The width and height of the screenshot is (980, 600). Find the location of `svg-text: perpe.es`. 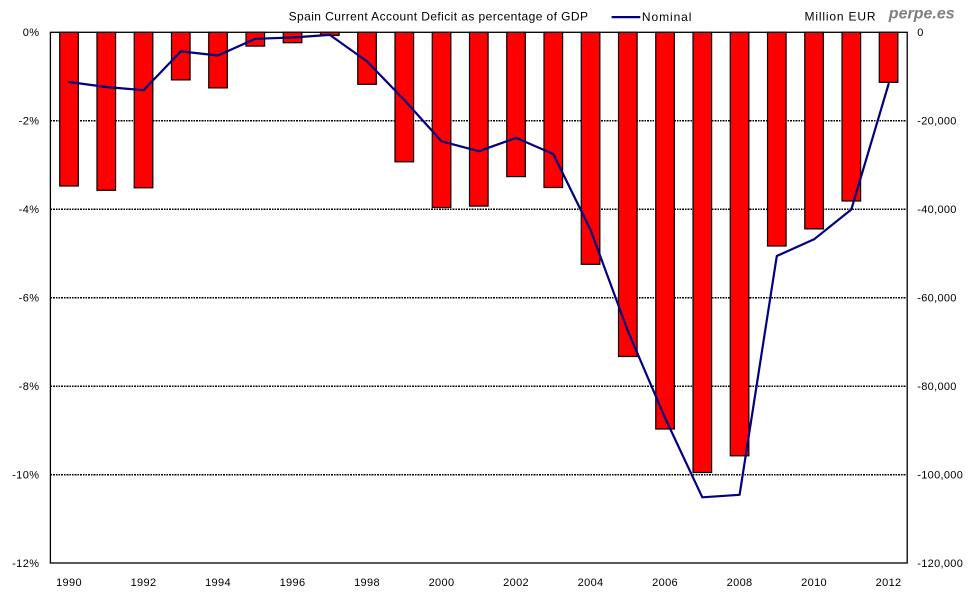

svg-text: perpe.es is located at coordinates (921, 13).